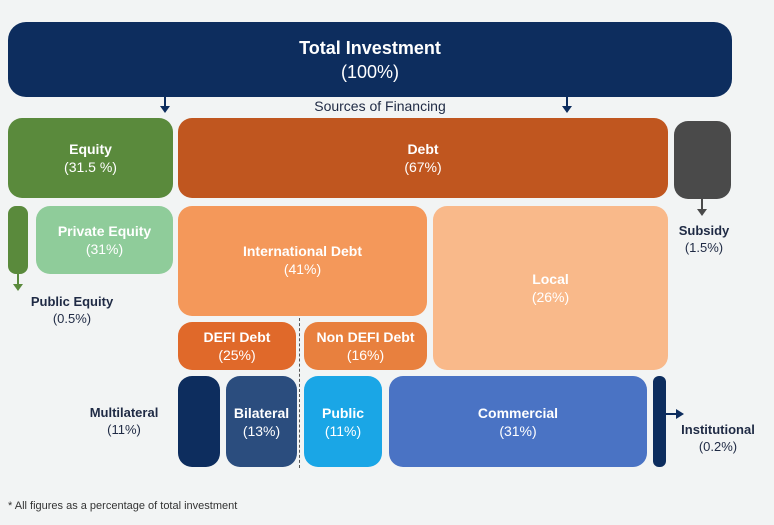 The height and width of the screenshot is (525, 774). What do you see at coordinates (90, 149) in the screenshot?
I see `equity-title: Equity` at bounding box center [90, 149].